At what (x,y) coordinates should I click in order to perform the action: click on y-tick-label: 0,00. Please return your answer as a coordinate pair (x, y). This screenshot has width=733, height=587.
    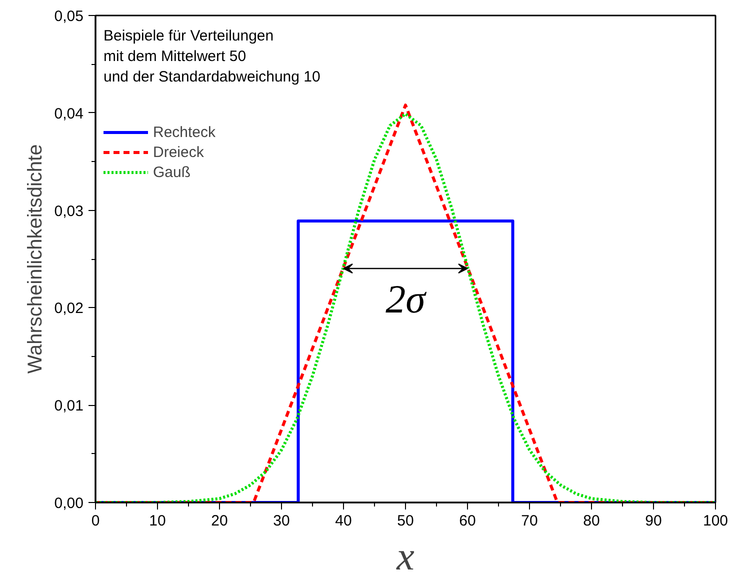
    Looking at the image, I should click on (69, 503).